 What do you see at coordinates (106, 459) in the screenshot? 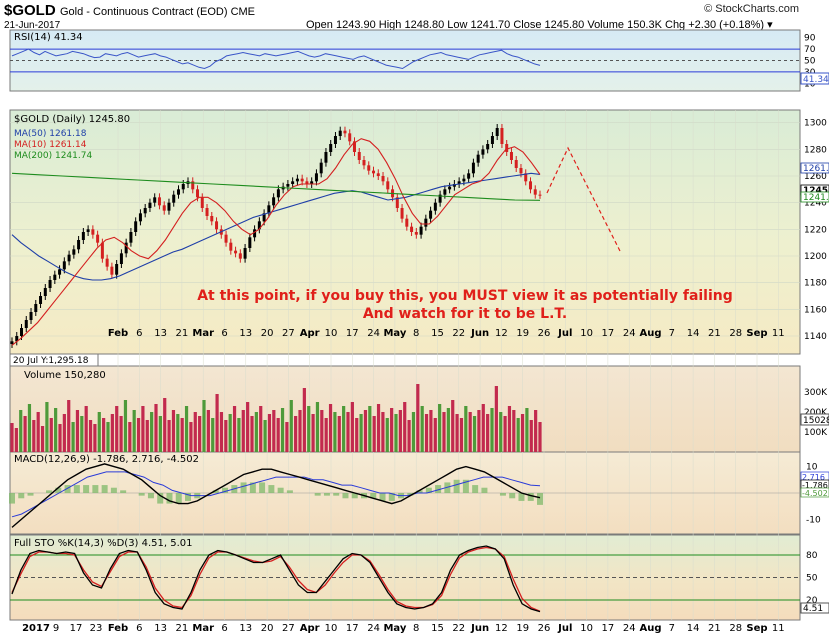
I see `macd-legend: MACD(12,26,9) -1.786, 2.716, -4.502` at bounding box center [106, 459].